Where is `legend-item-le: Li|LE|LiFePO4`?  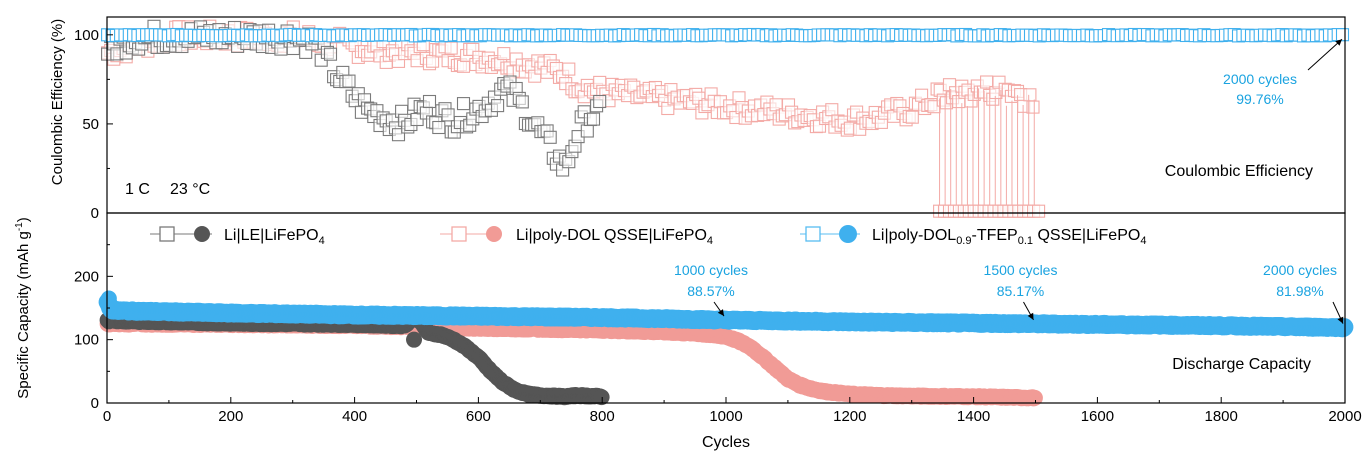
legend-item-le: Li|LE|LiFePO4 is located at coordinates (237, 236).